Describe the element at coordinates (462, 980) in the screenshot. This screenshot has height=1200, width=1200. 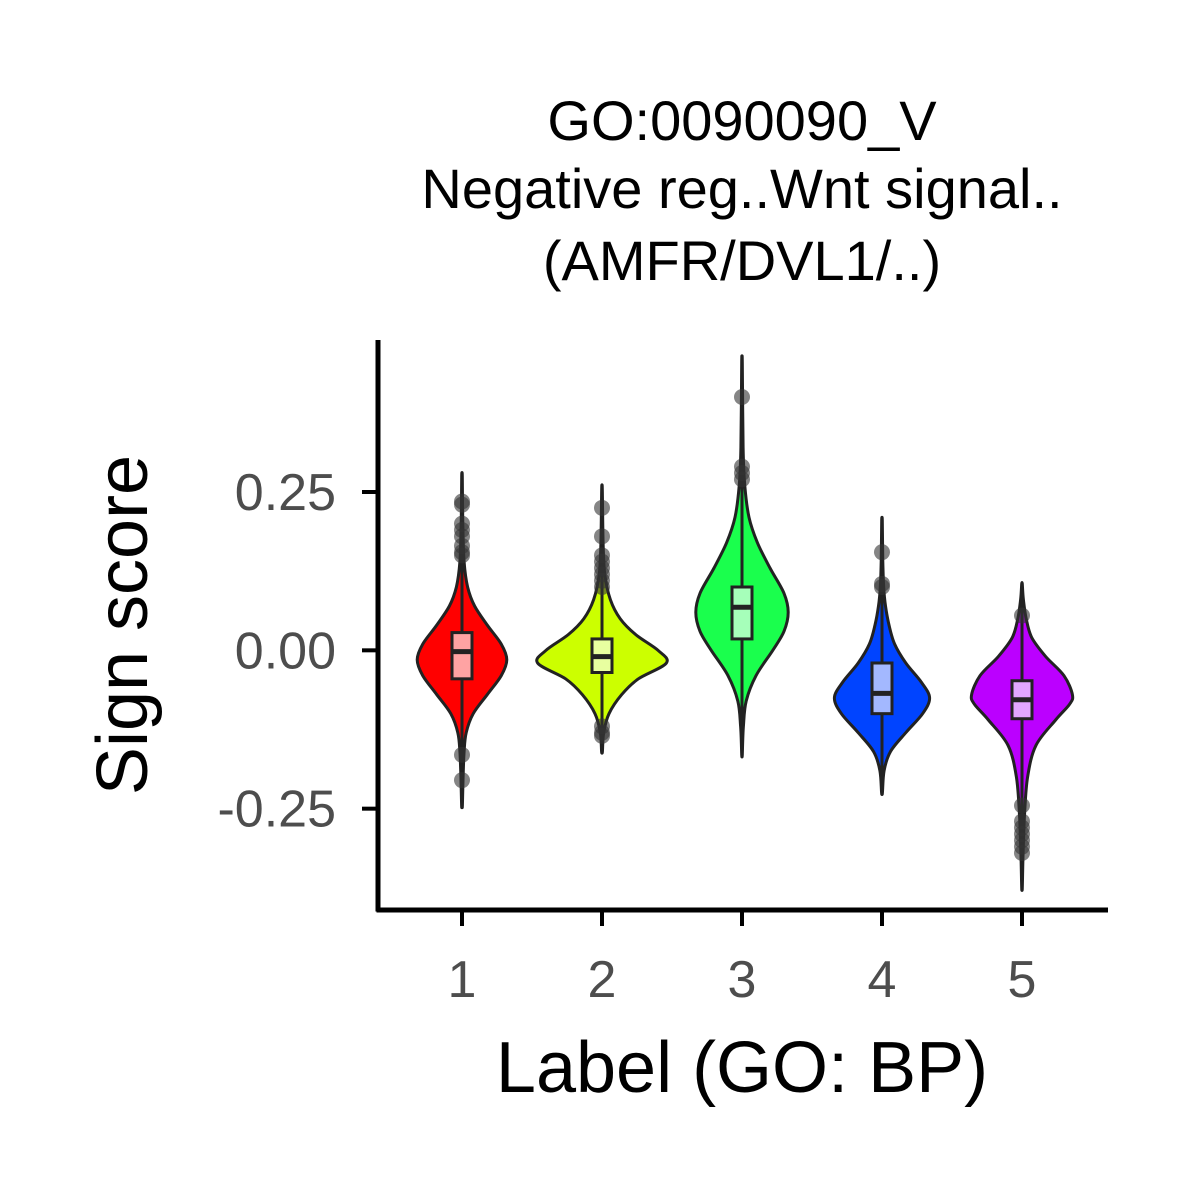
I see `x-tick-label: 1` at that location.